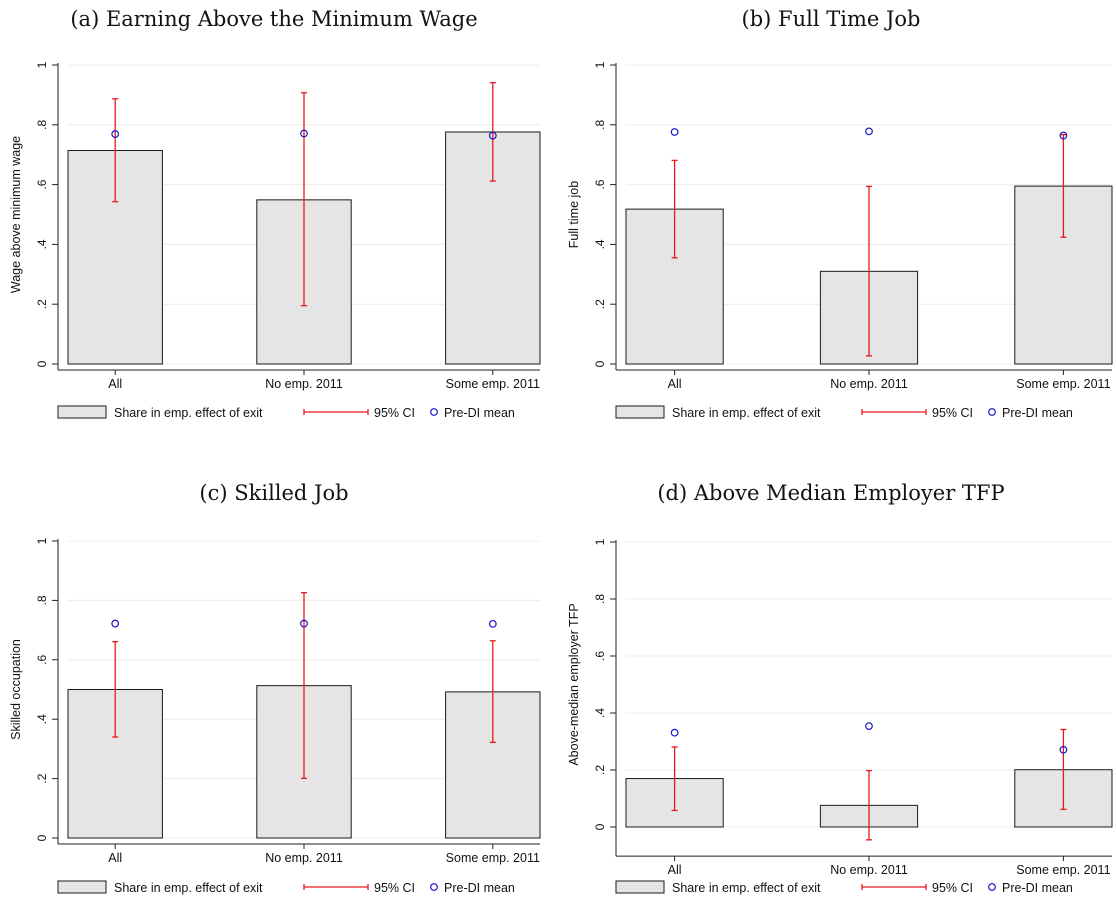  What do you see at coordinates (16, 214) in the screenshot?
I see `y-axis-title: Wage above minimum wage` at bounding box center [16, 214].